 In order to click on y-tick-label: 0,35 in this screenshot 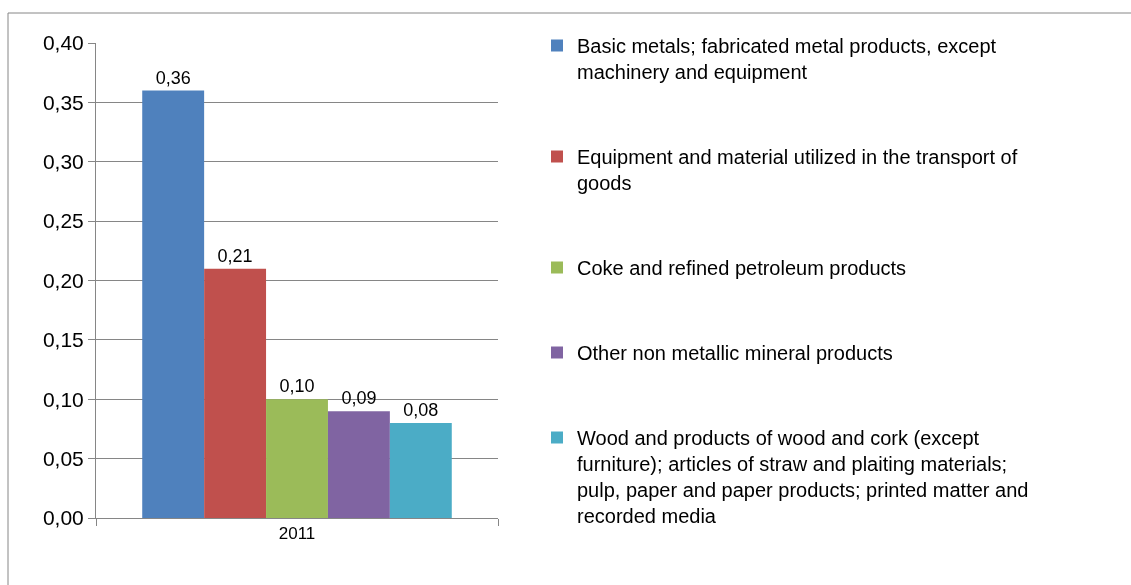, I will do `click(63, 102)`.